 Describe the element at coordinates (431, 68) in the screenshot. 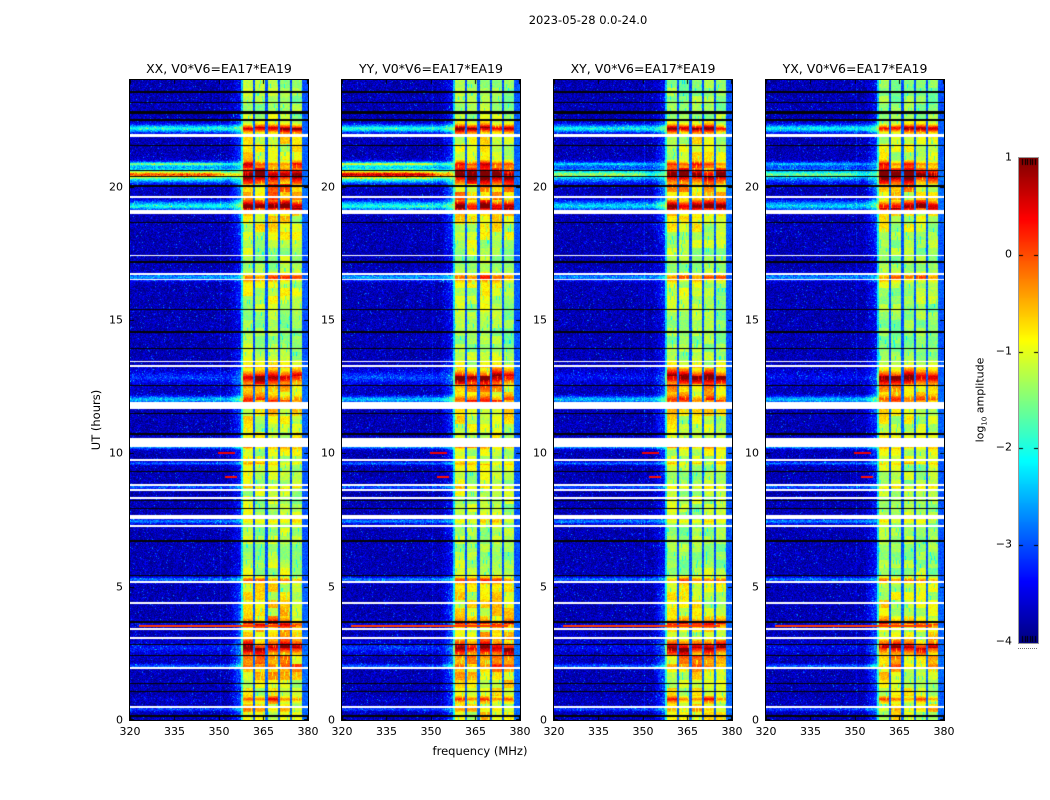

I see `panel-title-yy: YY, V0*V6=EA17*EA19` at that location.